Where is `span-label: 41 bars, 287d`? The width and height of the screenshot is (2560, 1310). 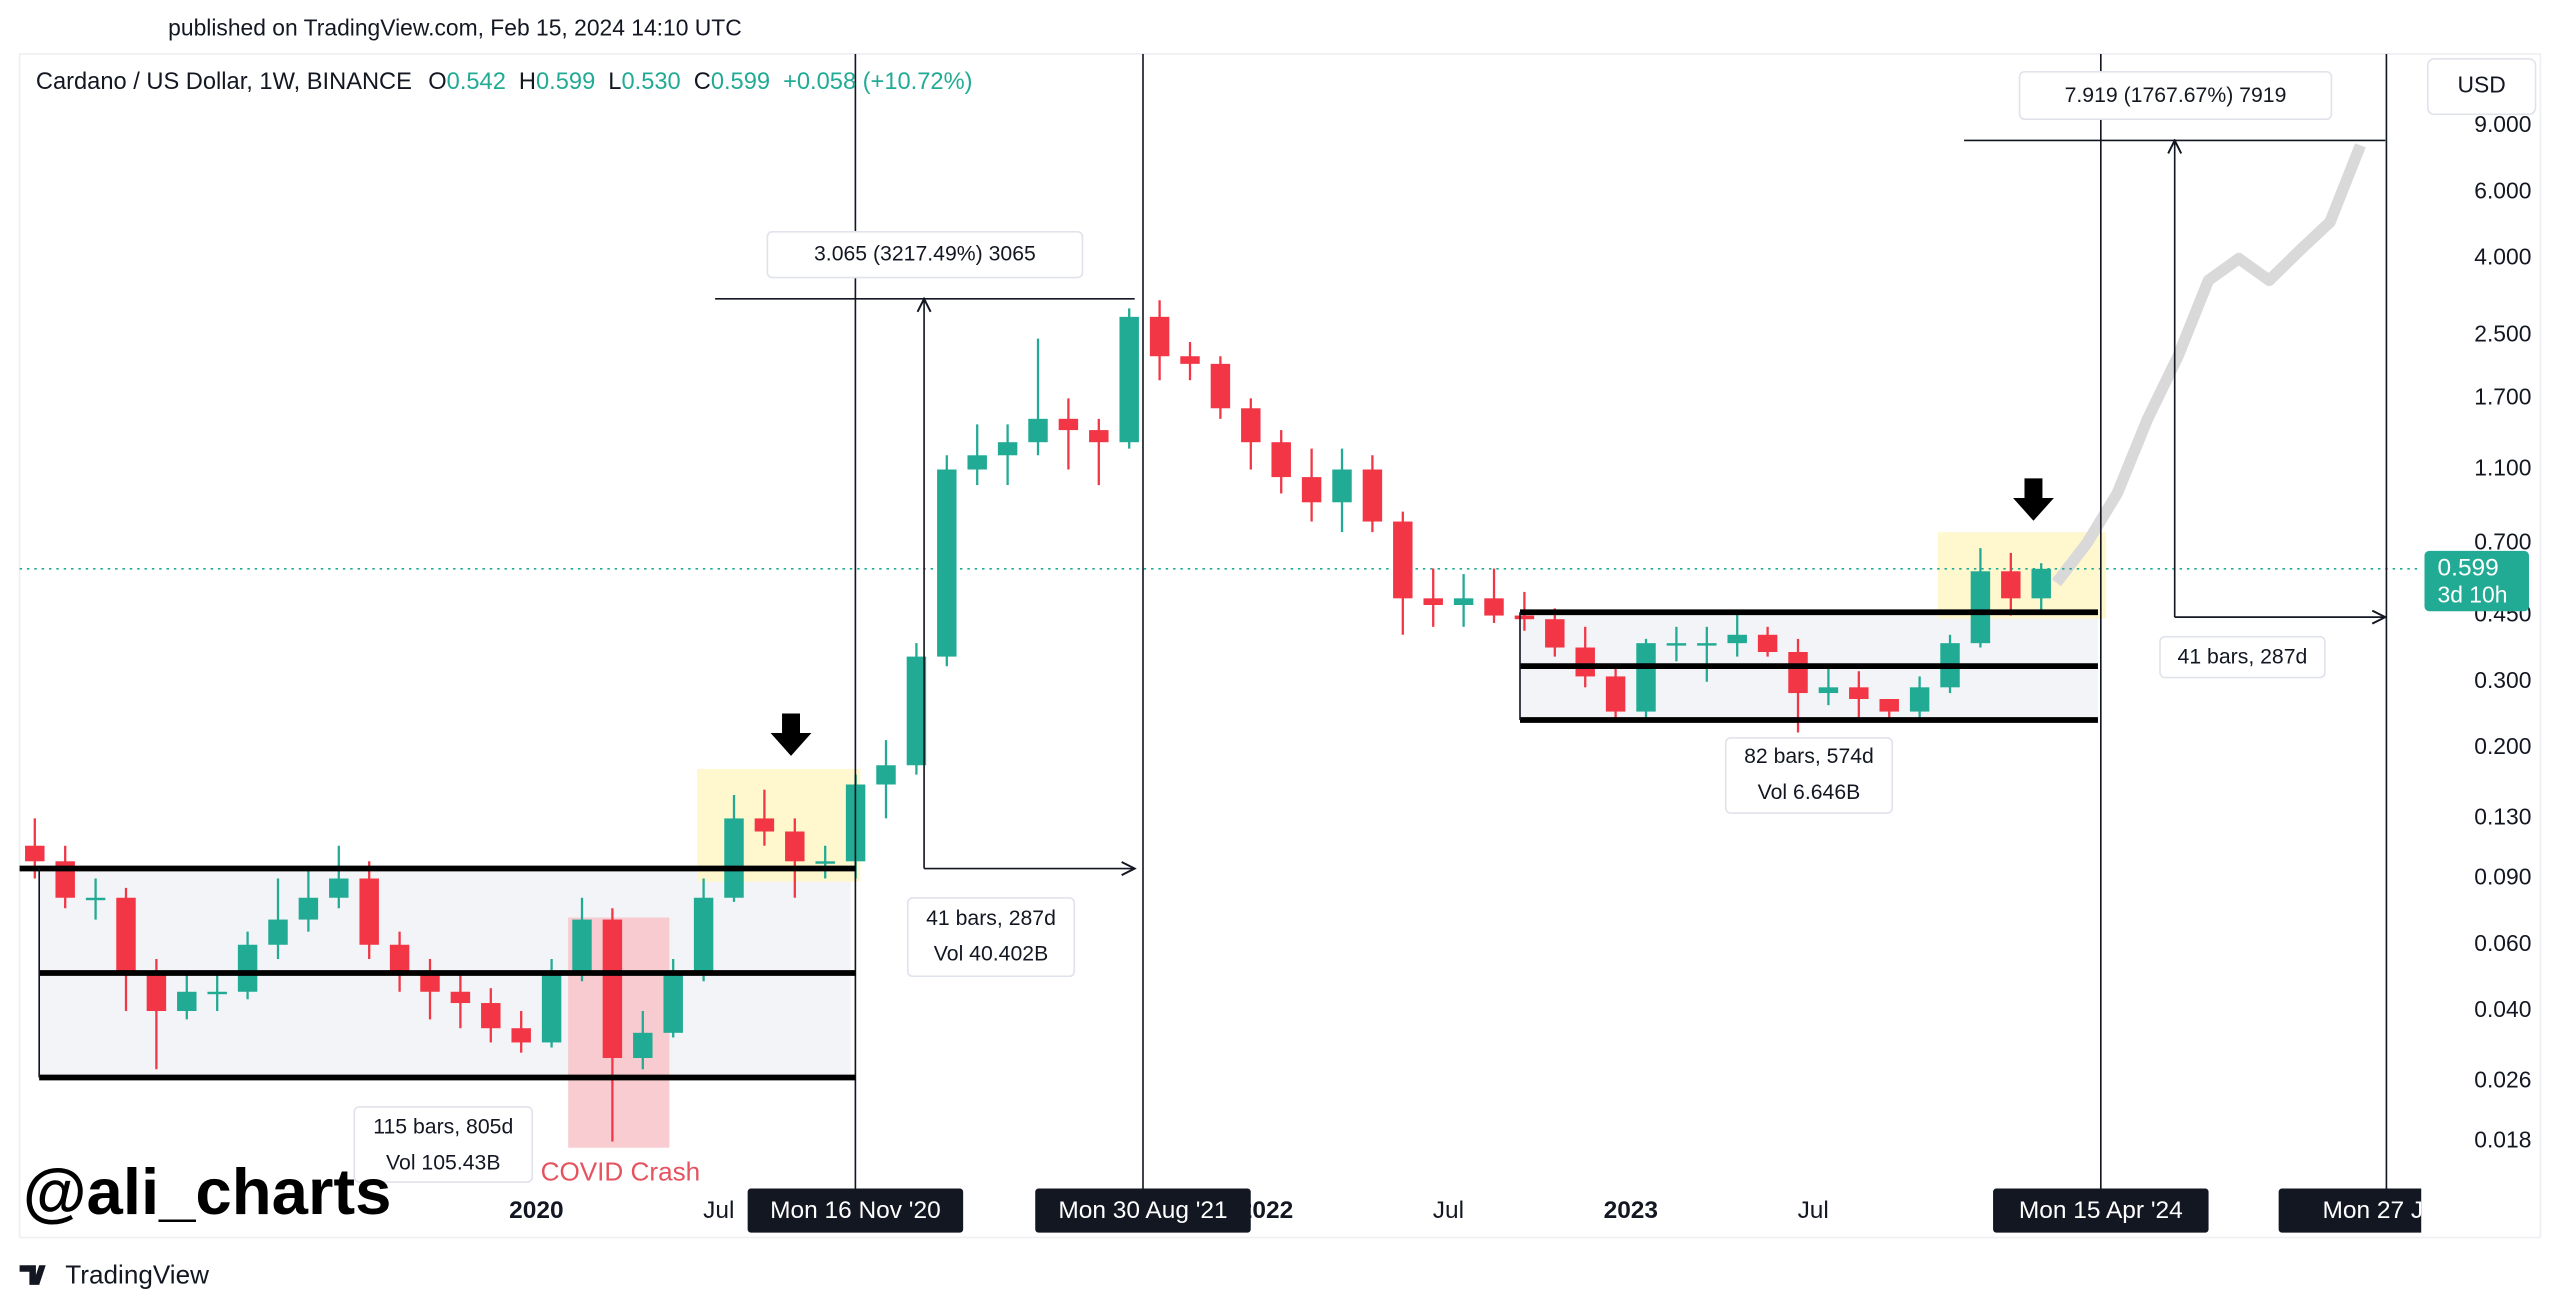
span-label: 41 bars, 287d is located at coordinates (2243, 657).